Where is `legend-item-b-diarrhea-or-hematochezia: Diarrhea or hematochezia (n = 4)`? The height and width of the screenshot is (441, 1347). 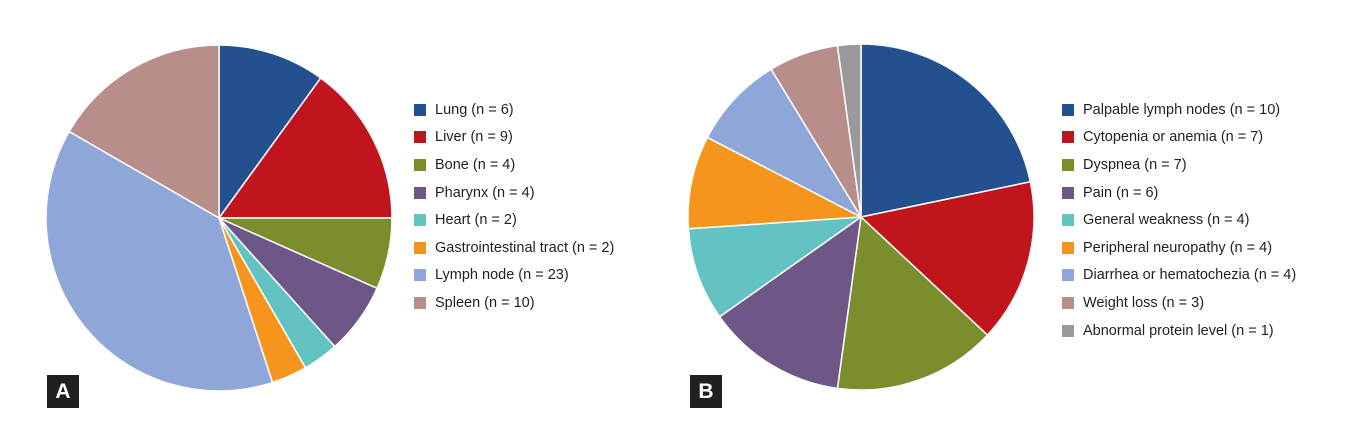 legend-item-b-diarrhea-or-hematochezia: Diarrhea or hematochezia (n = 4) is located at coordinates (1179, 276).